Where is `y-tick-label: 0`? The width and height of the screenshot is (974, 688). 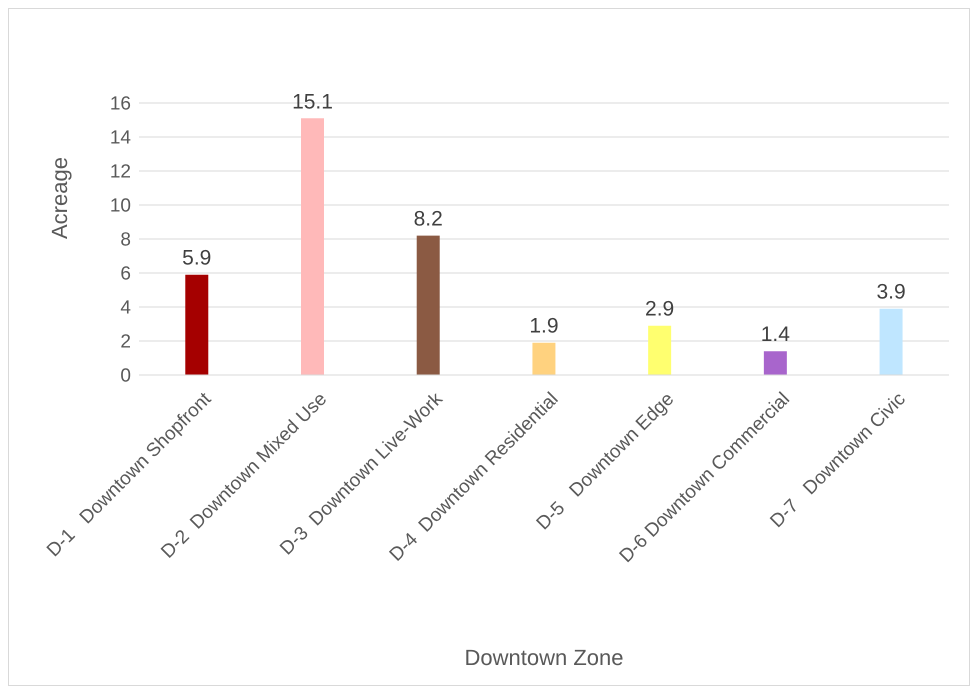
y-tick-label: 0 is located at coordinates (125, 376).